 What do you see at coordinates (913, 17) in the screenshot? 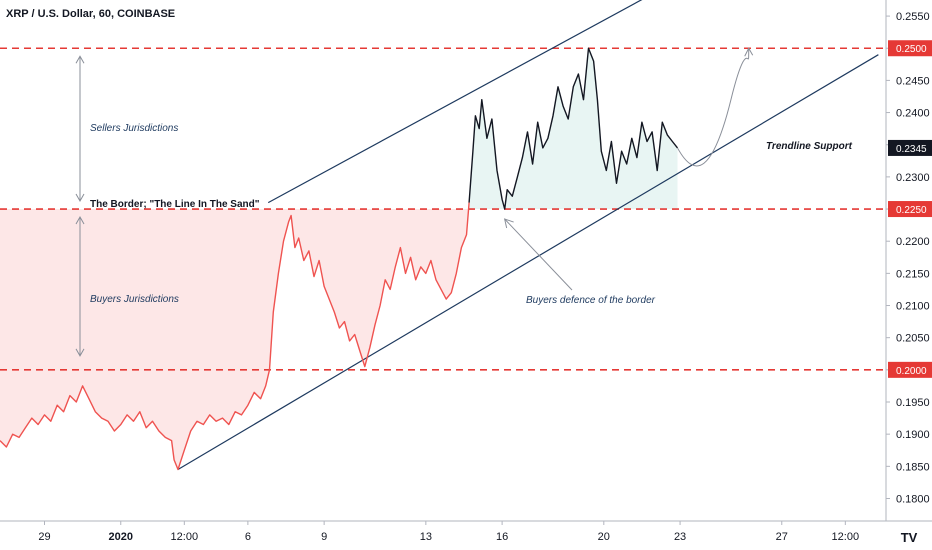
I see `y-tick-label-0: 0.2550` at bounding box center [913, 17].